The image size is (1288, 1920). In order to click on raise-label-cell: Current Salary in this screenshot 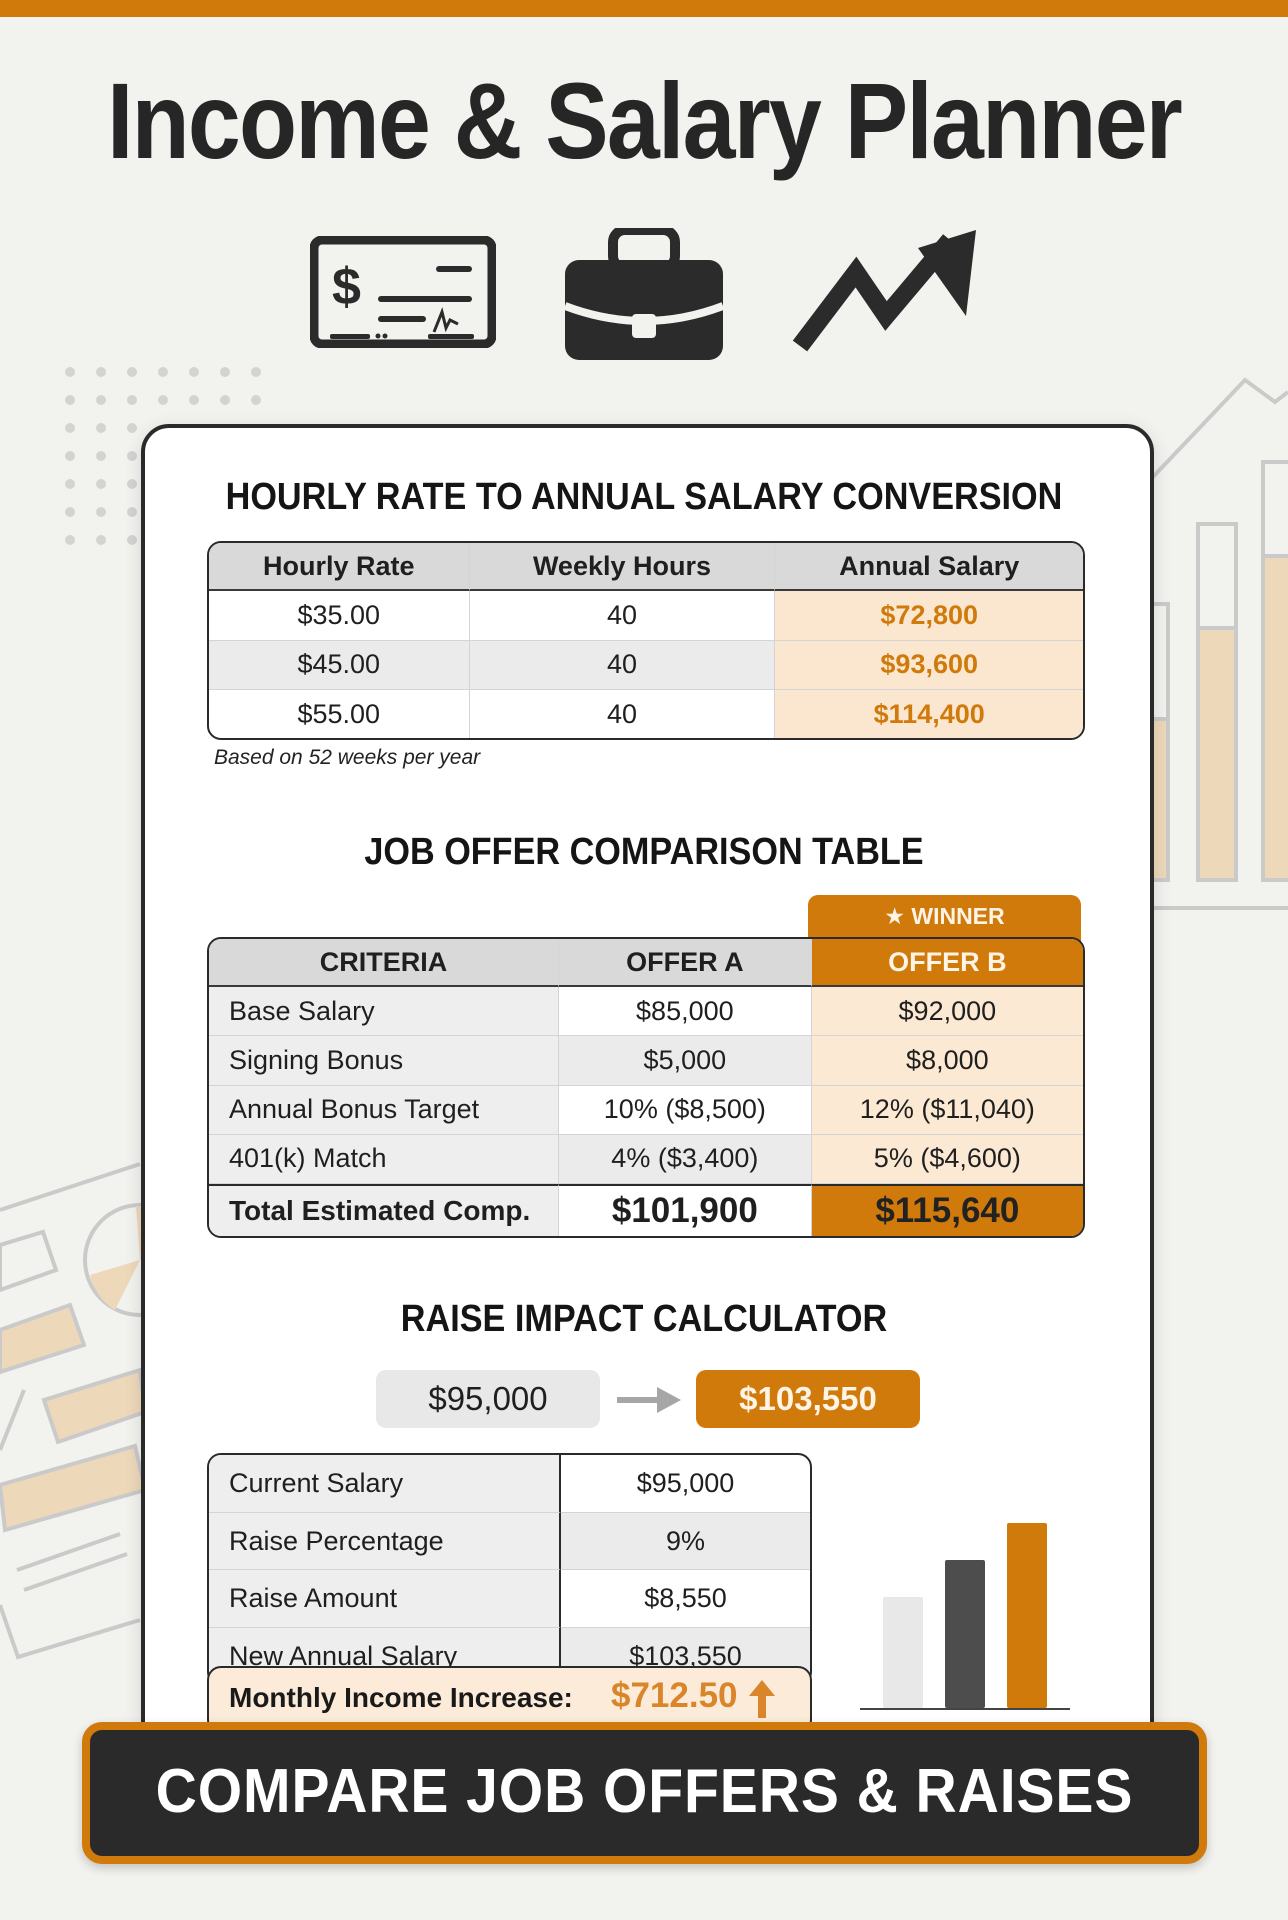, I will do `click(385, 1484)`.